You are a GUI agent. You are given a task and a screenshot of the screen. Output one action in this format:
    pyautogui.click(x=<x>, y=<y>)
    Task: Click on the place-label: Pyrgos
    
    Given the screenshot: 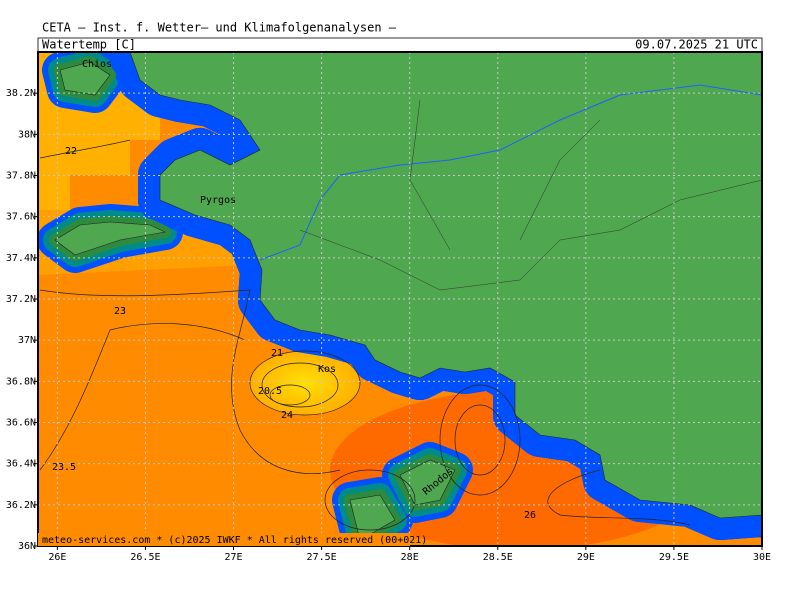 What is the action you would take?
    pyautogui.click(x=218, y=200)
    